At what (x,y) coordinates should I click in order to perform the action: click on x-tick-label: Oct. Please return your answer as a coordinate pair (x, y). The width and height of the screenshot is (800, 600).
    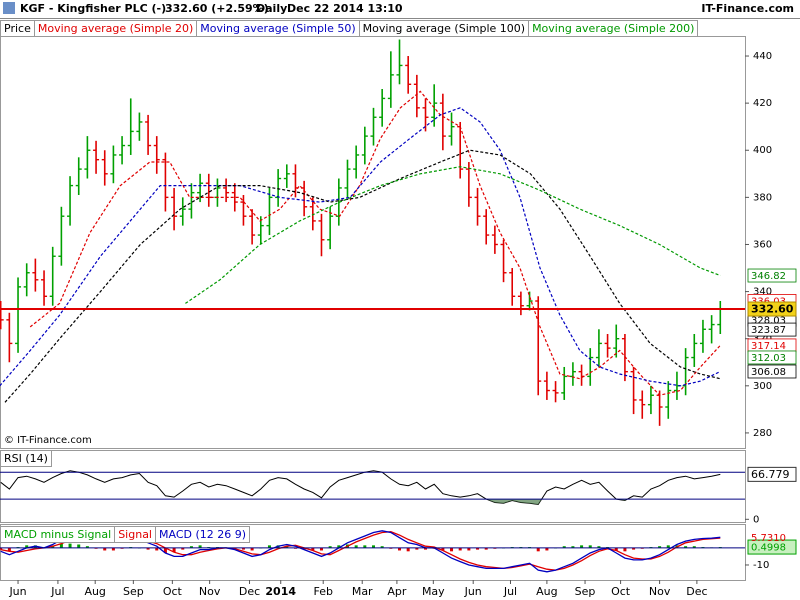
    Looking at the image, I should click on (173, 591).